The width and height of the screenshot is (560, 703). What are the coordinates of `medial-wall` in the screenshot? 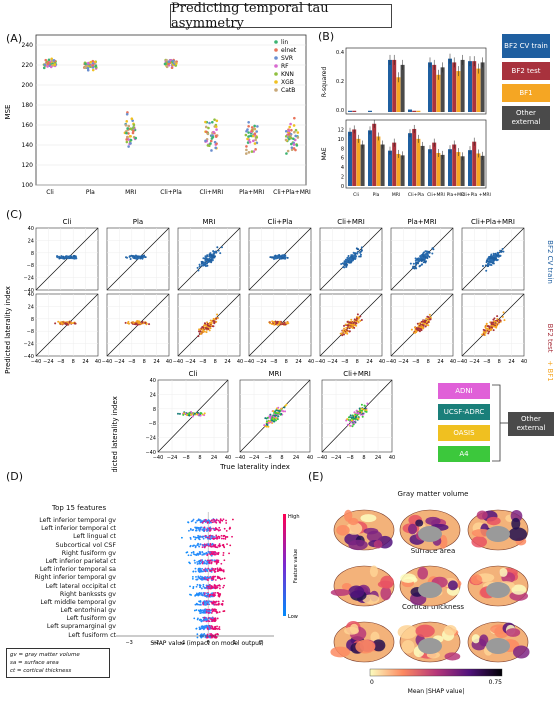 It's located at (430, 646).